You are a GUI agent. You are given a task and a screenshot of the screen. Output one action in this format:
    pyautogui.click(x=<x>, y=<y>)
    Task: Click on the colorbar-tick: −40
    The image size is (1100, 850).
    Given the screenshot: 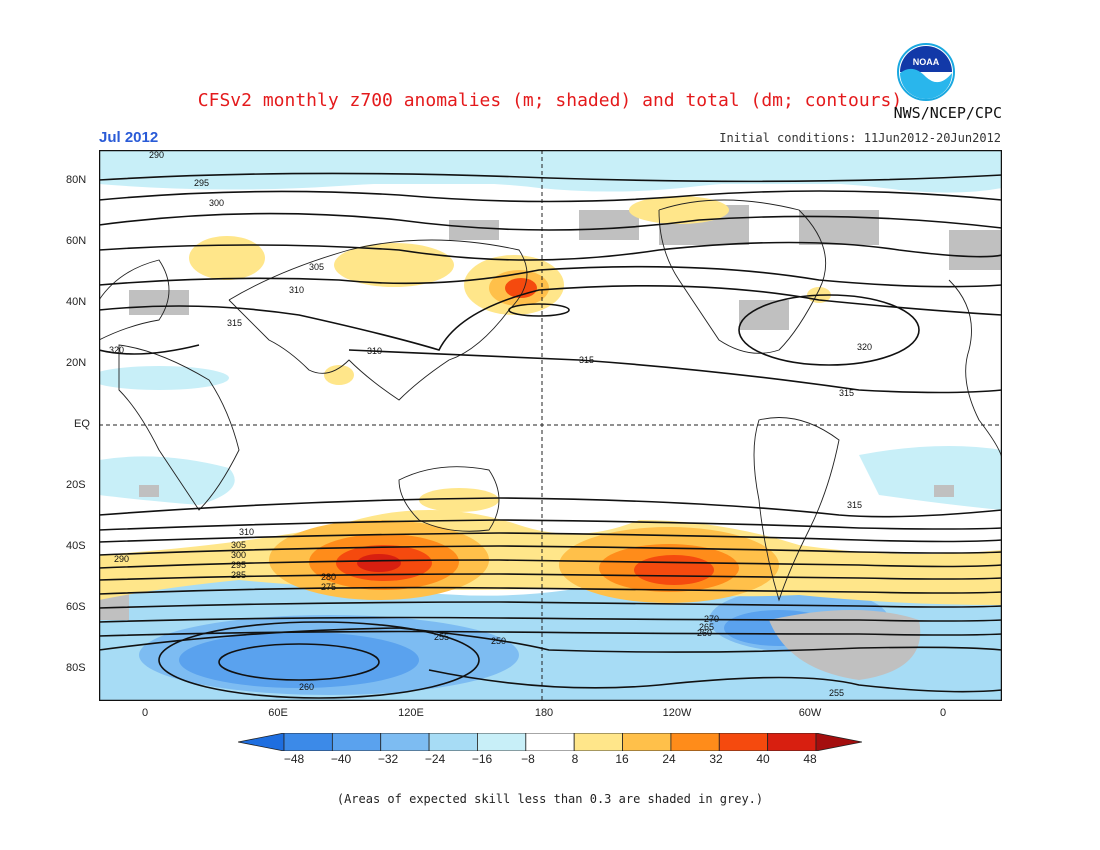 What is the action you would take?
    pyautogui.click(x=341, y=759)
    